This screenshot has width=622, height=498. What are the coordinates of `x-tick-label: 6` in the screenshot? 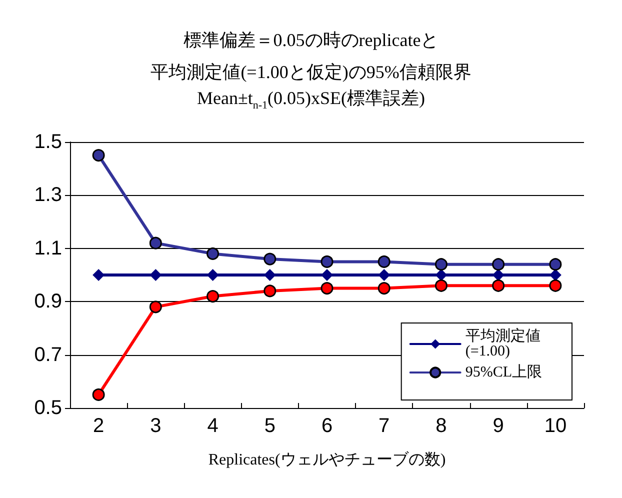 It's located at (327, 426).